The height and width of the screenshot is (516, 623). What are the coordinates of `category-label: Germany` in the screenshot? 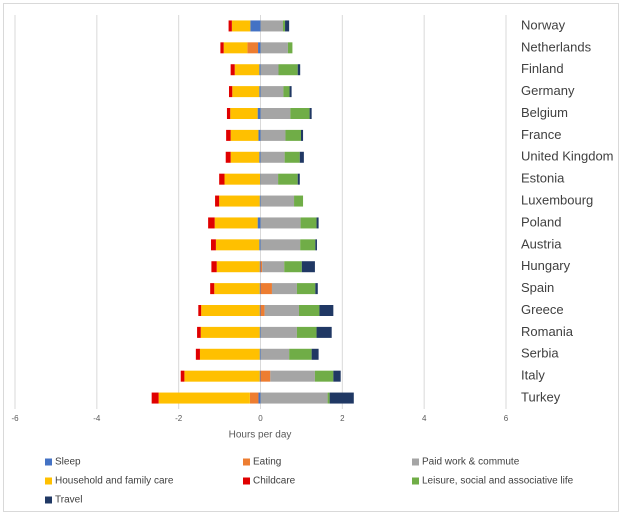 It's located at (548, 90).